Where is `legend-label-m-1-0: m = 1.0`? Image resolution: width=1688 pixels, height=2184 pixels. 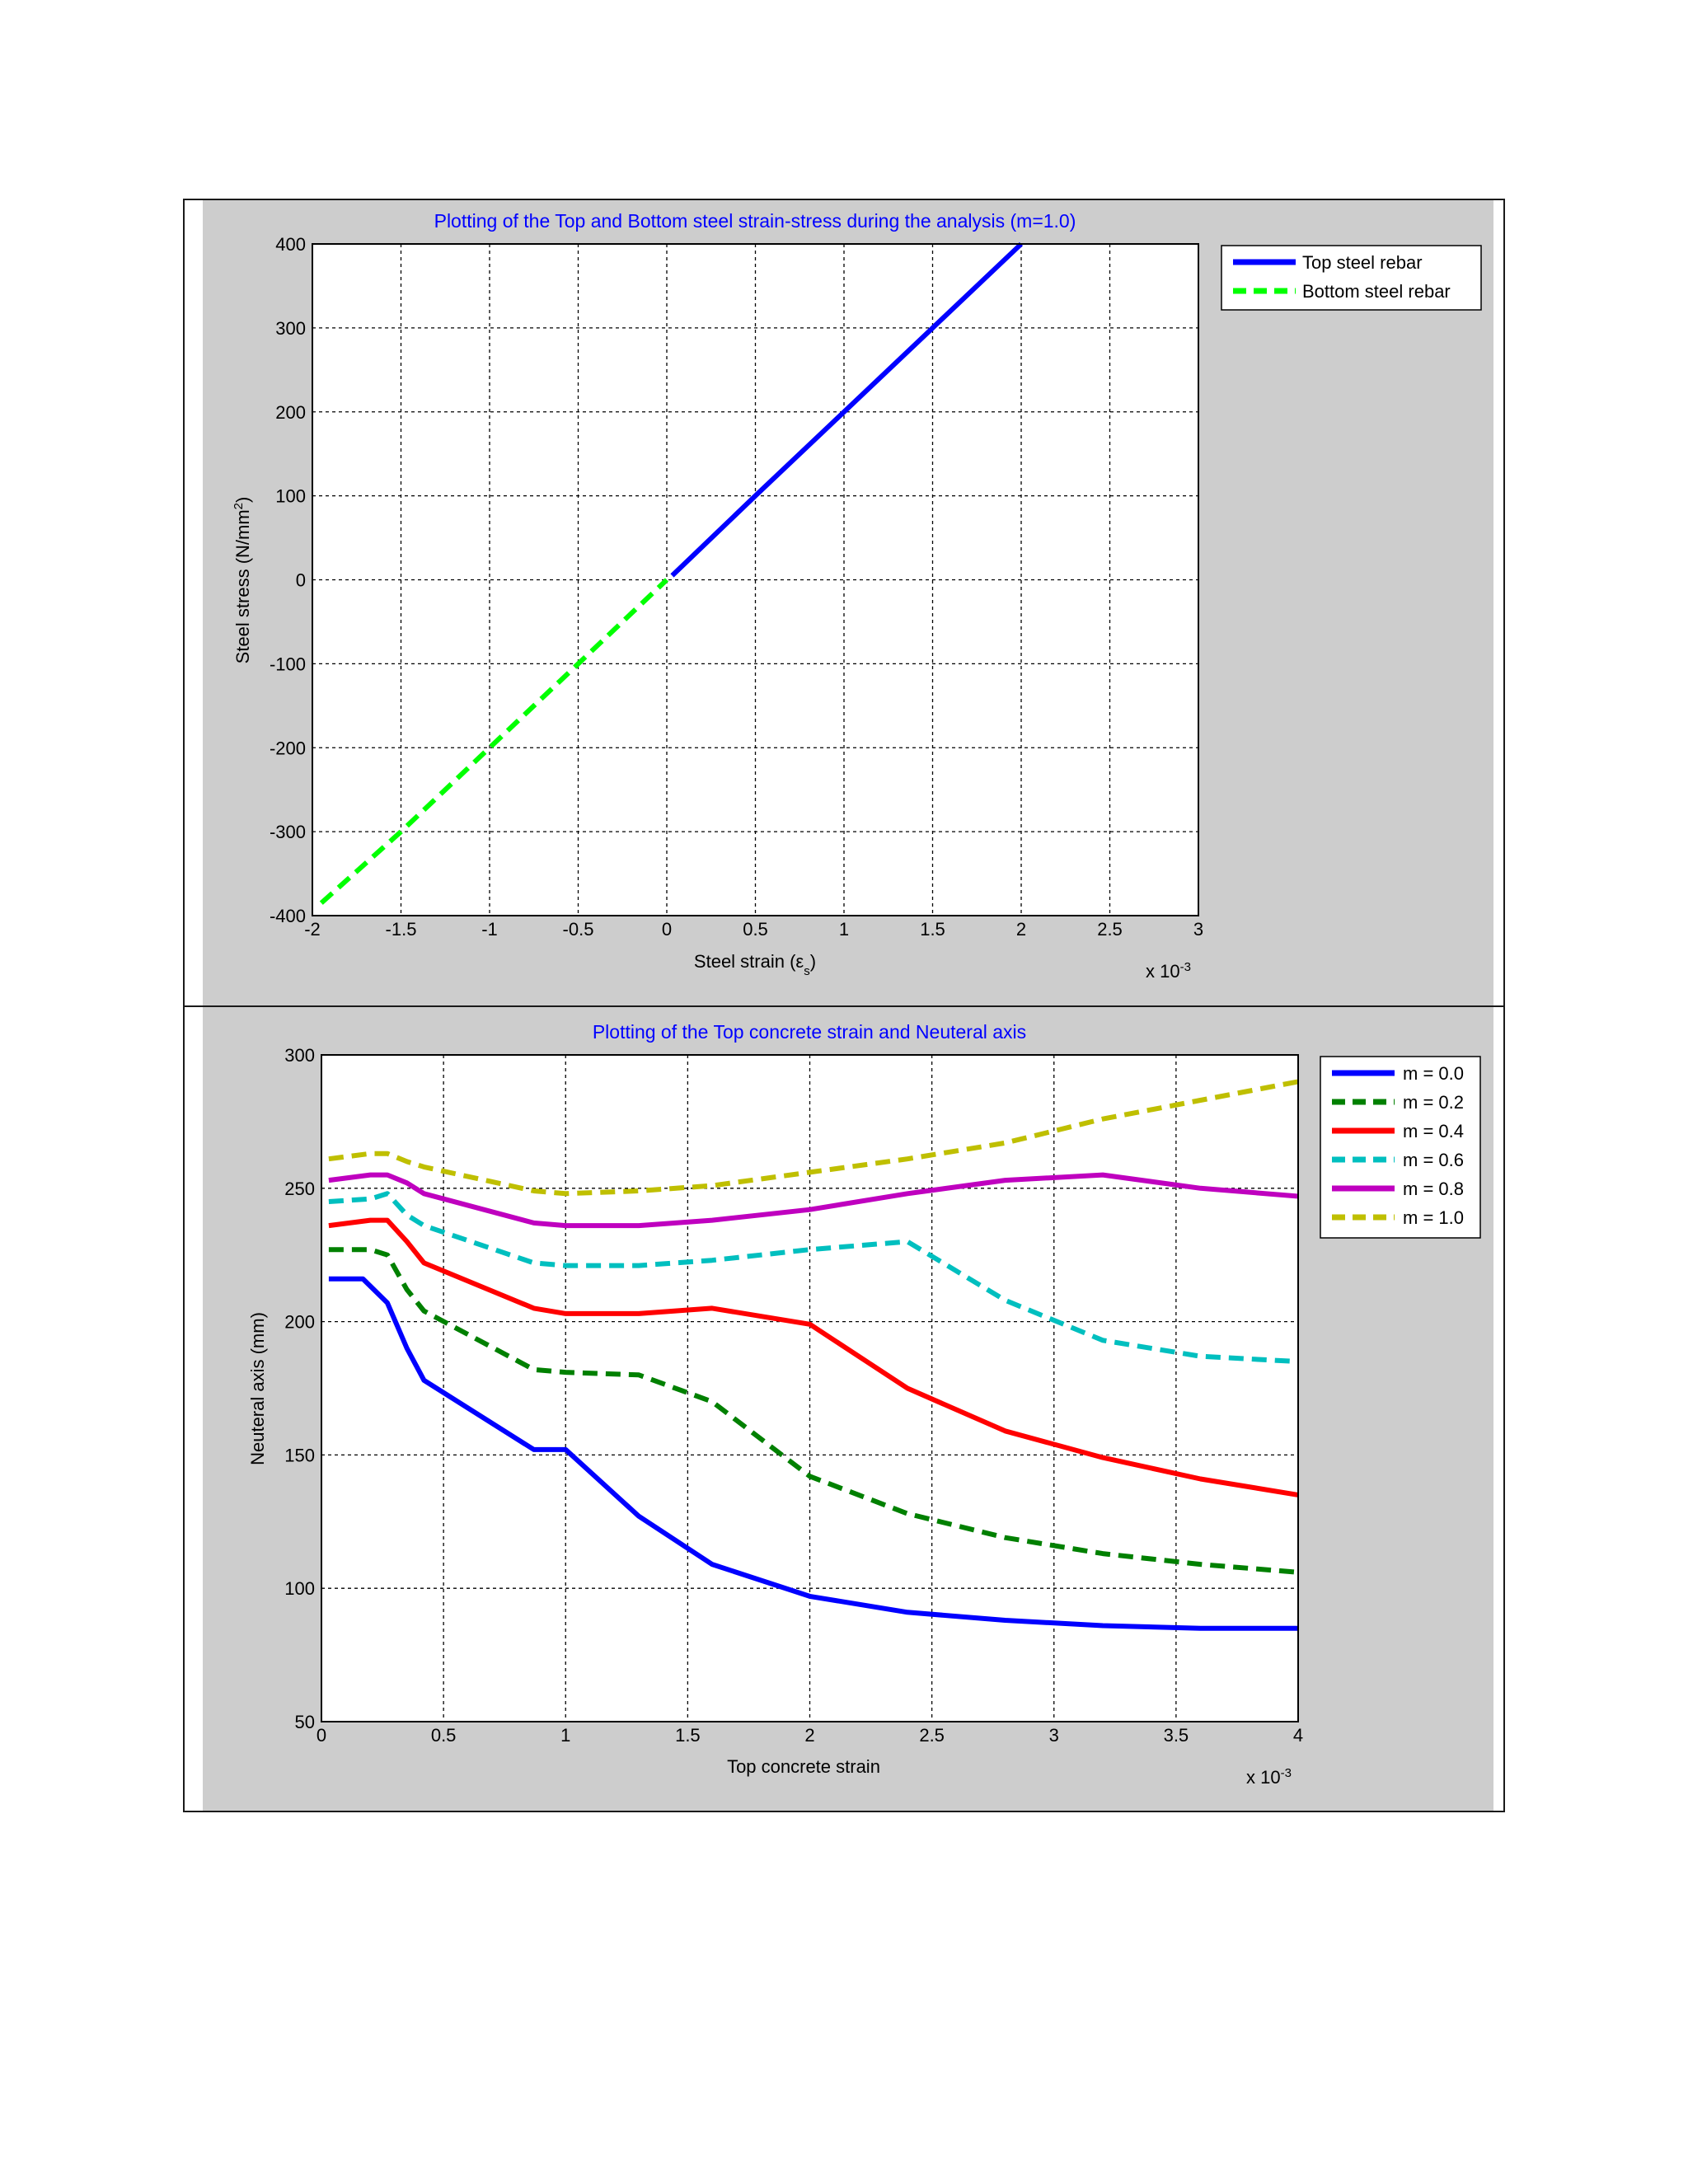
legend-label-m-1-0: m = 1.0 is located at coordinates (1433, 1217).